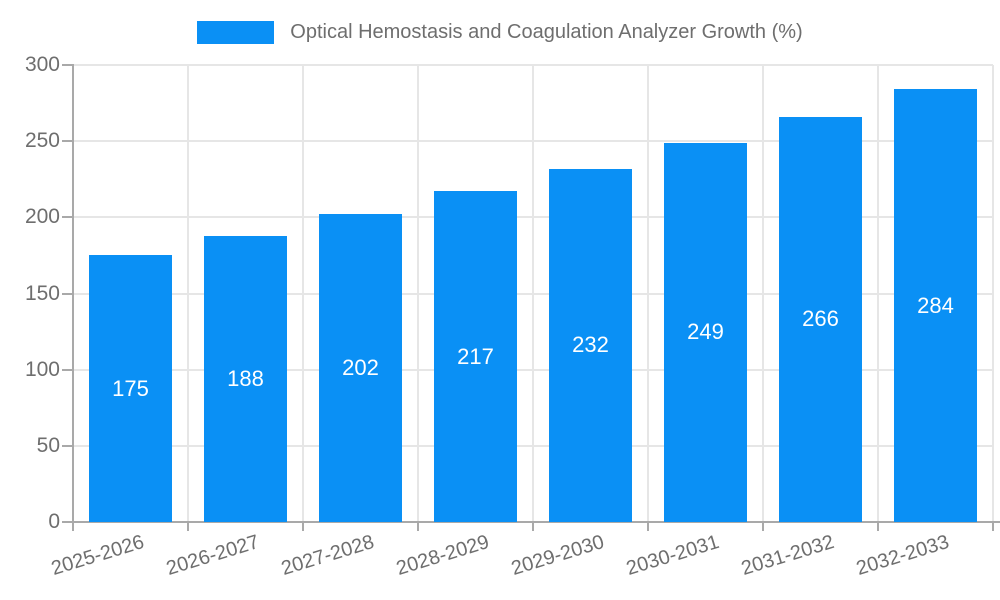  I want to click on gridline-horizontal, so click(533, 65).